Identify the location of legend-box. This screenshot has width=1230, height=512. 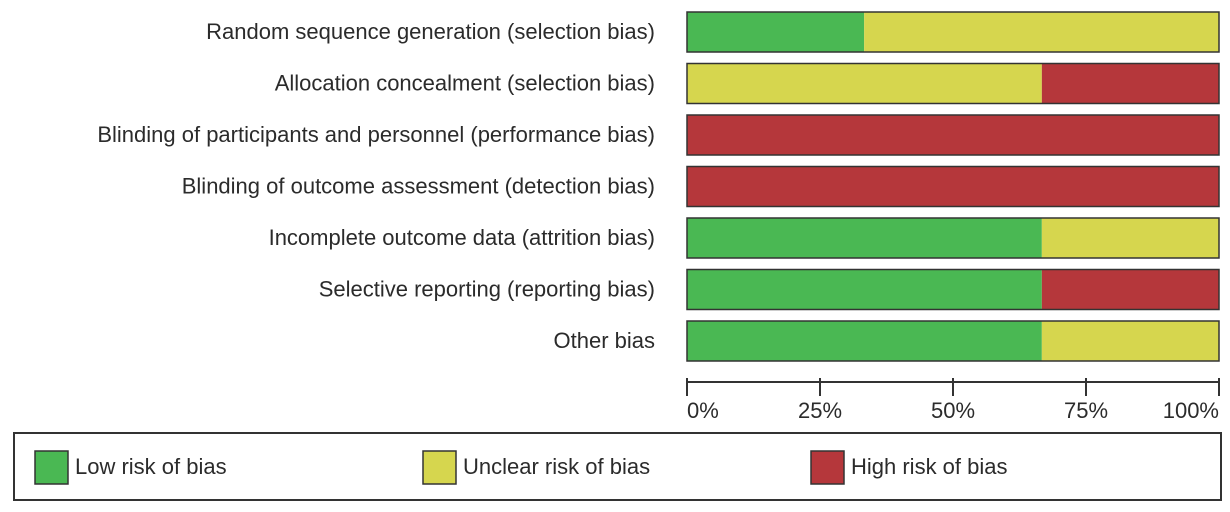
(617, 466).